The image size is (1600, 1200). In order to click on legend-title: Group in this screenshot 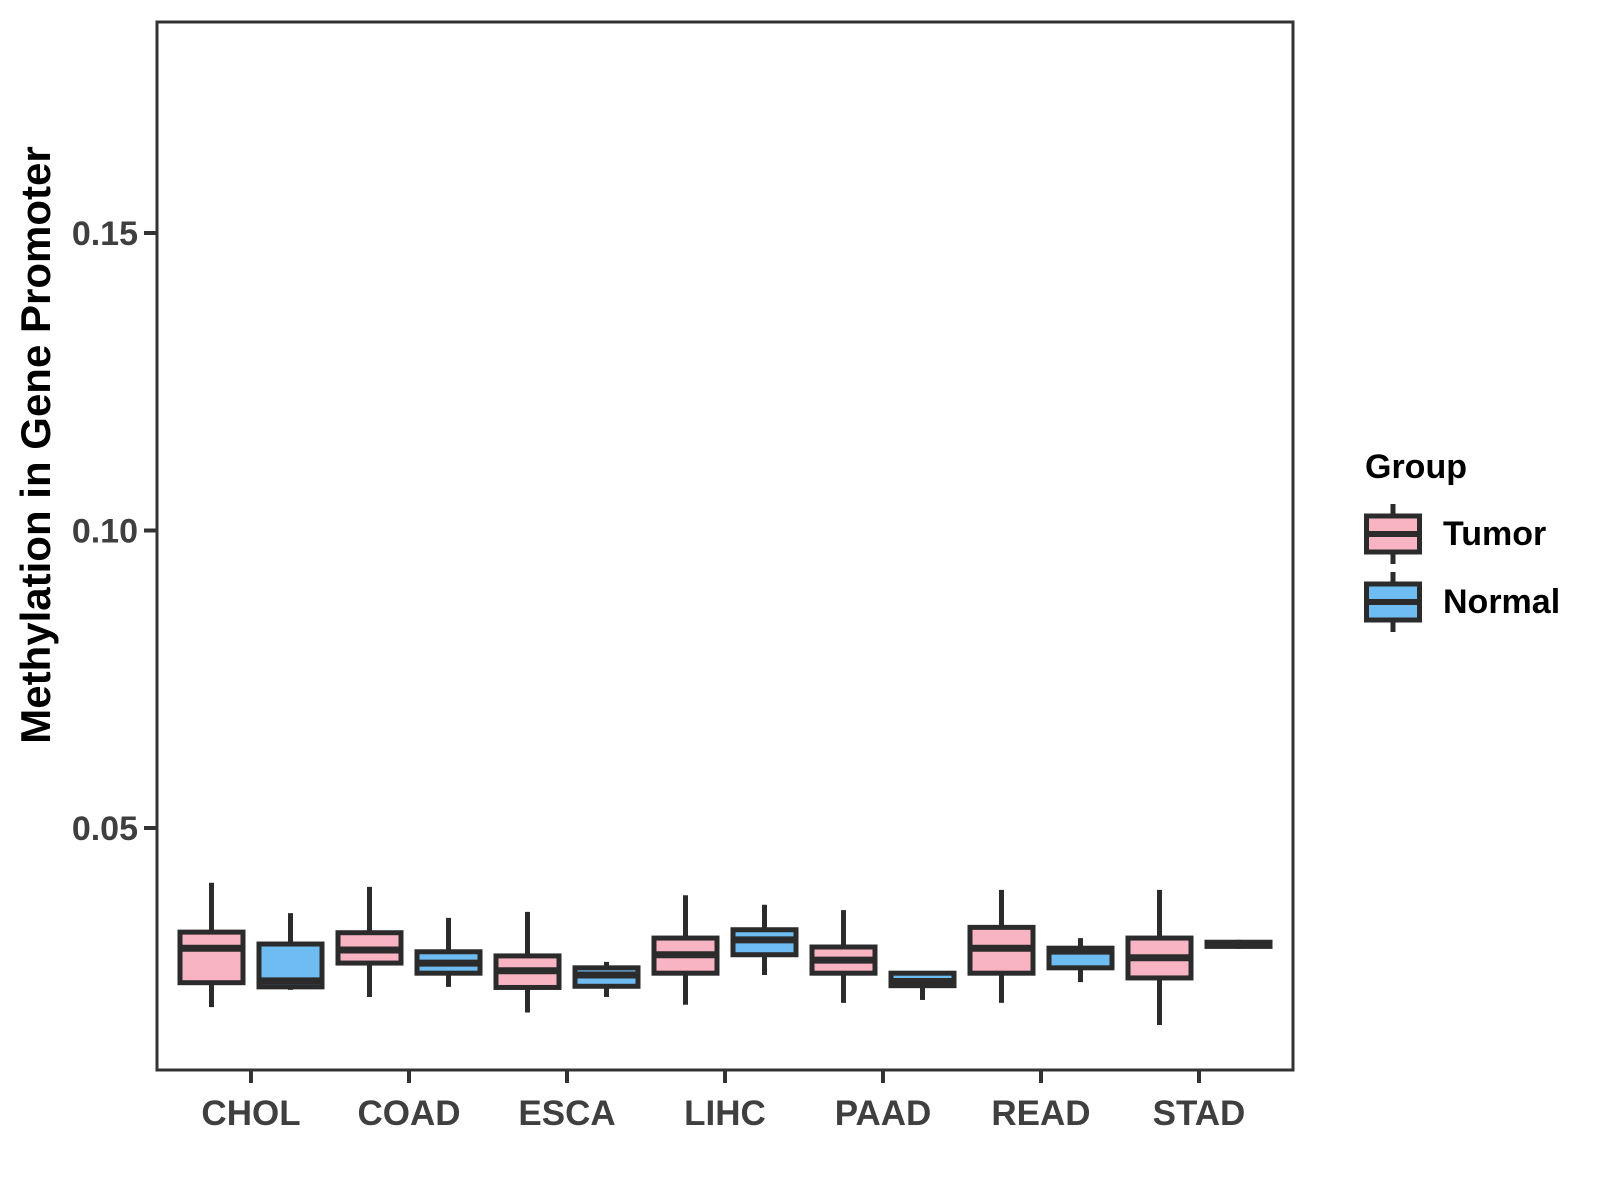, I will do `click(1416, 467)`.